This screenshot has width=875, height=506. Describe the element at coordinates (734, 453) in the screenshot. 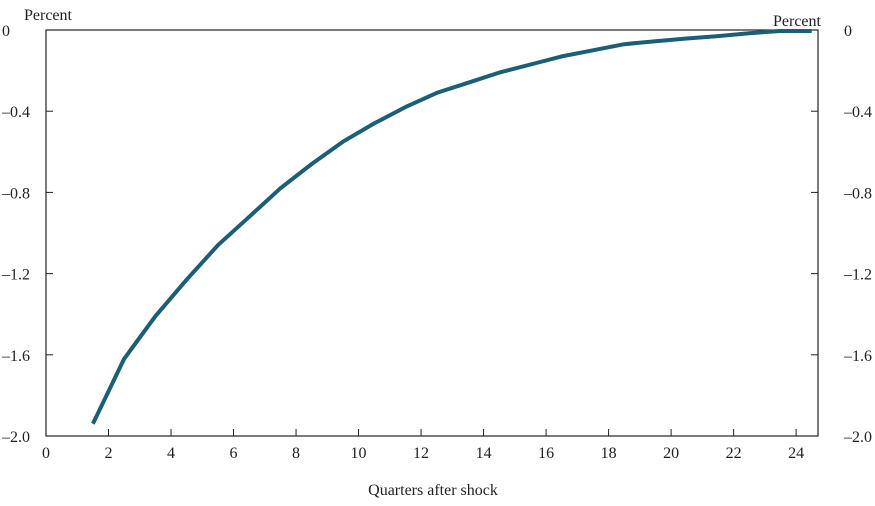

I see `x-tick-label: 22` at that location.